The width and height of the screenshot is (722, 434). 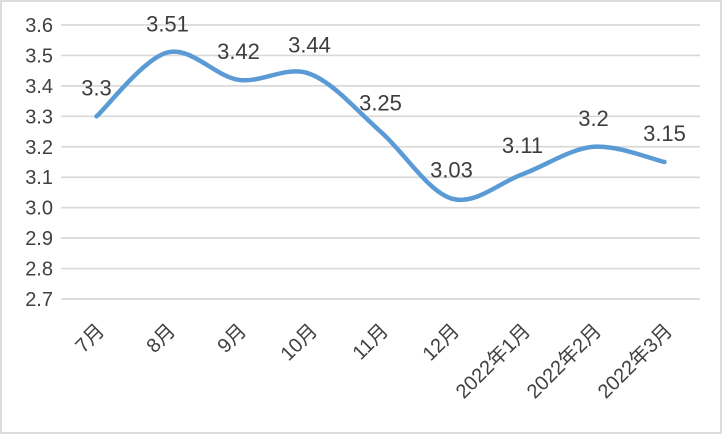 I want to click on x-axis-tick-label: 9月, so click(x=232, y=339).